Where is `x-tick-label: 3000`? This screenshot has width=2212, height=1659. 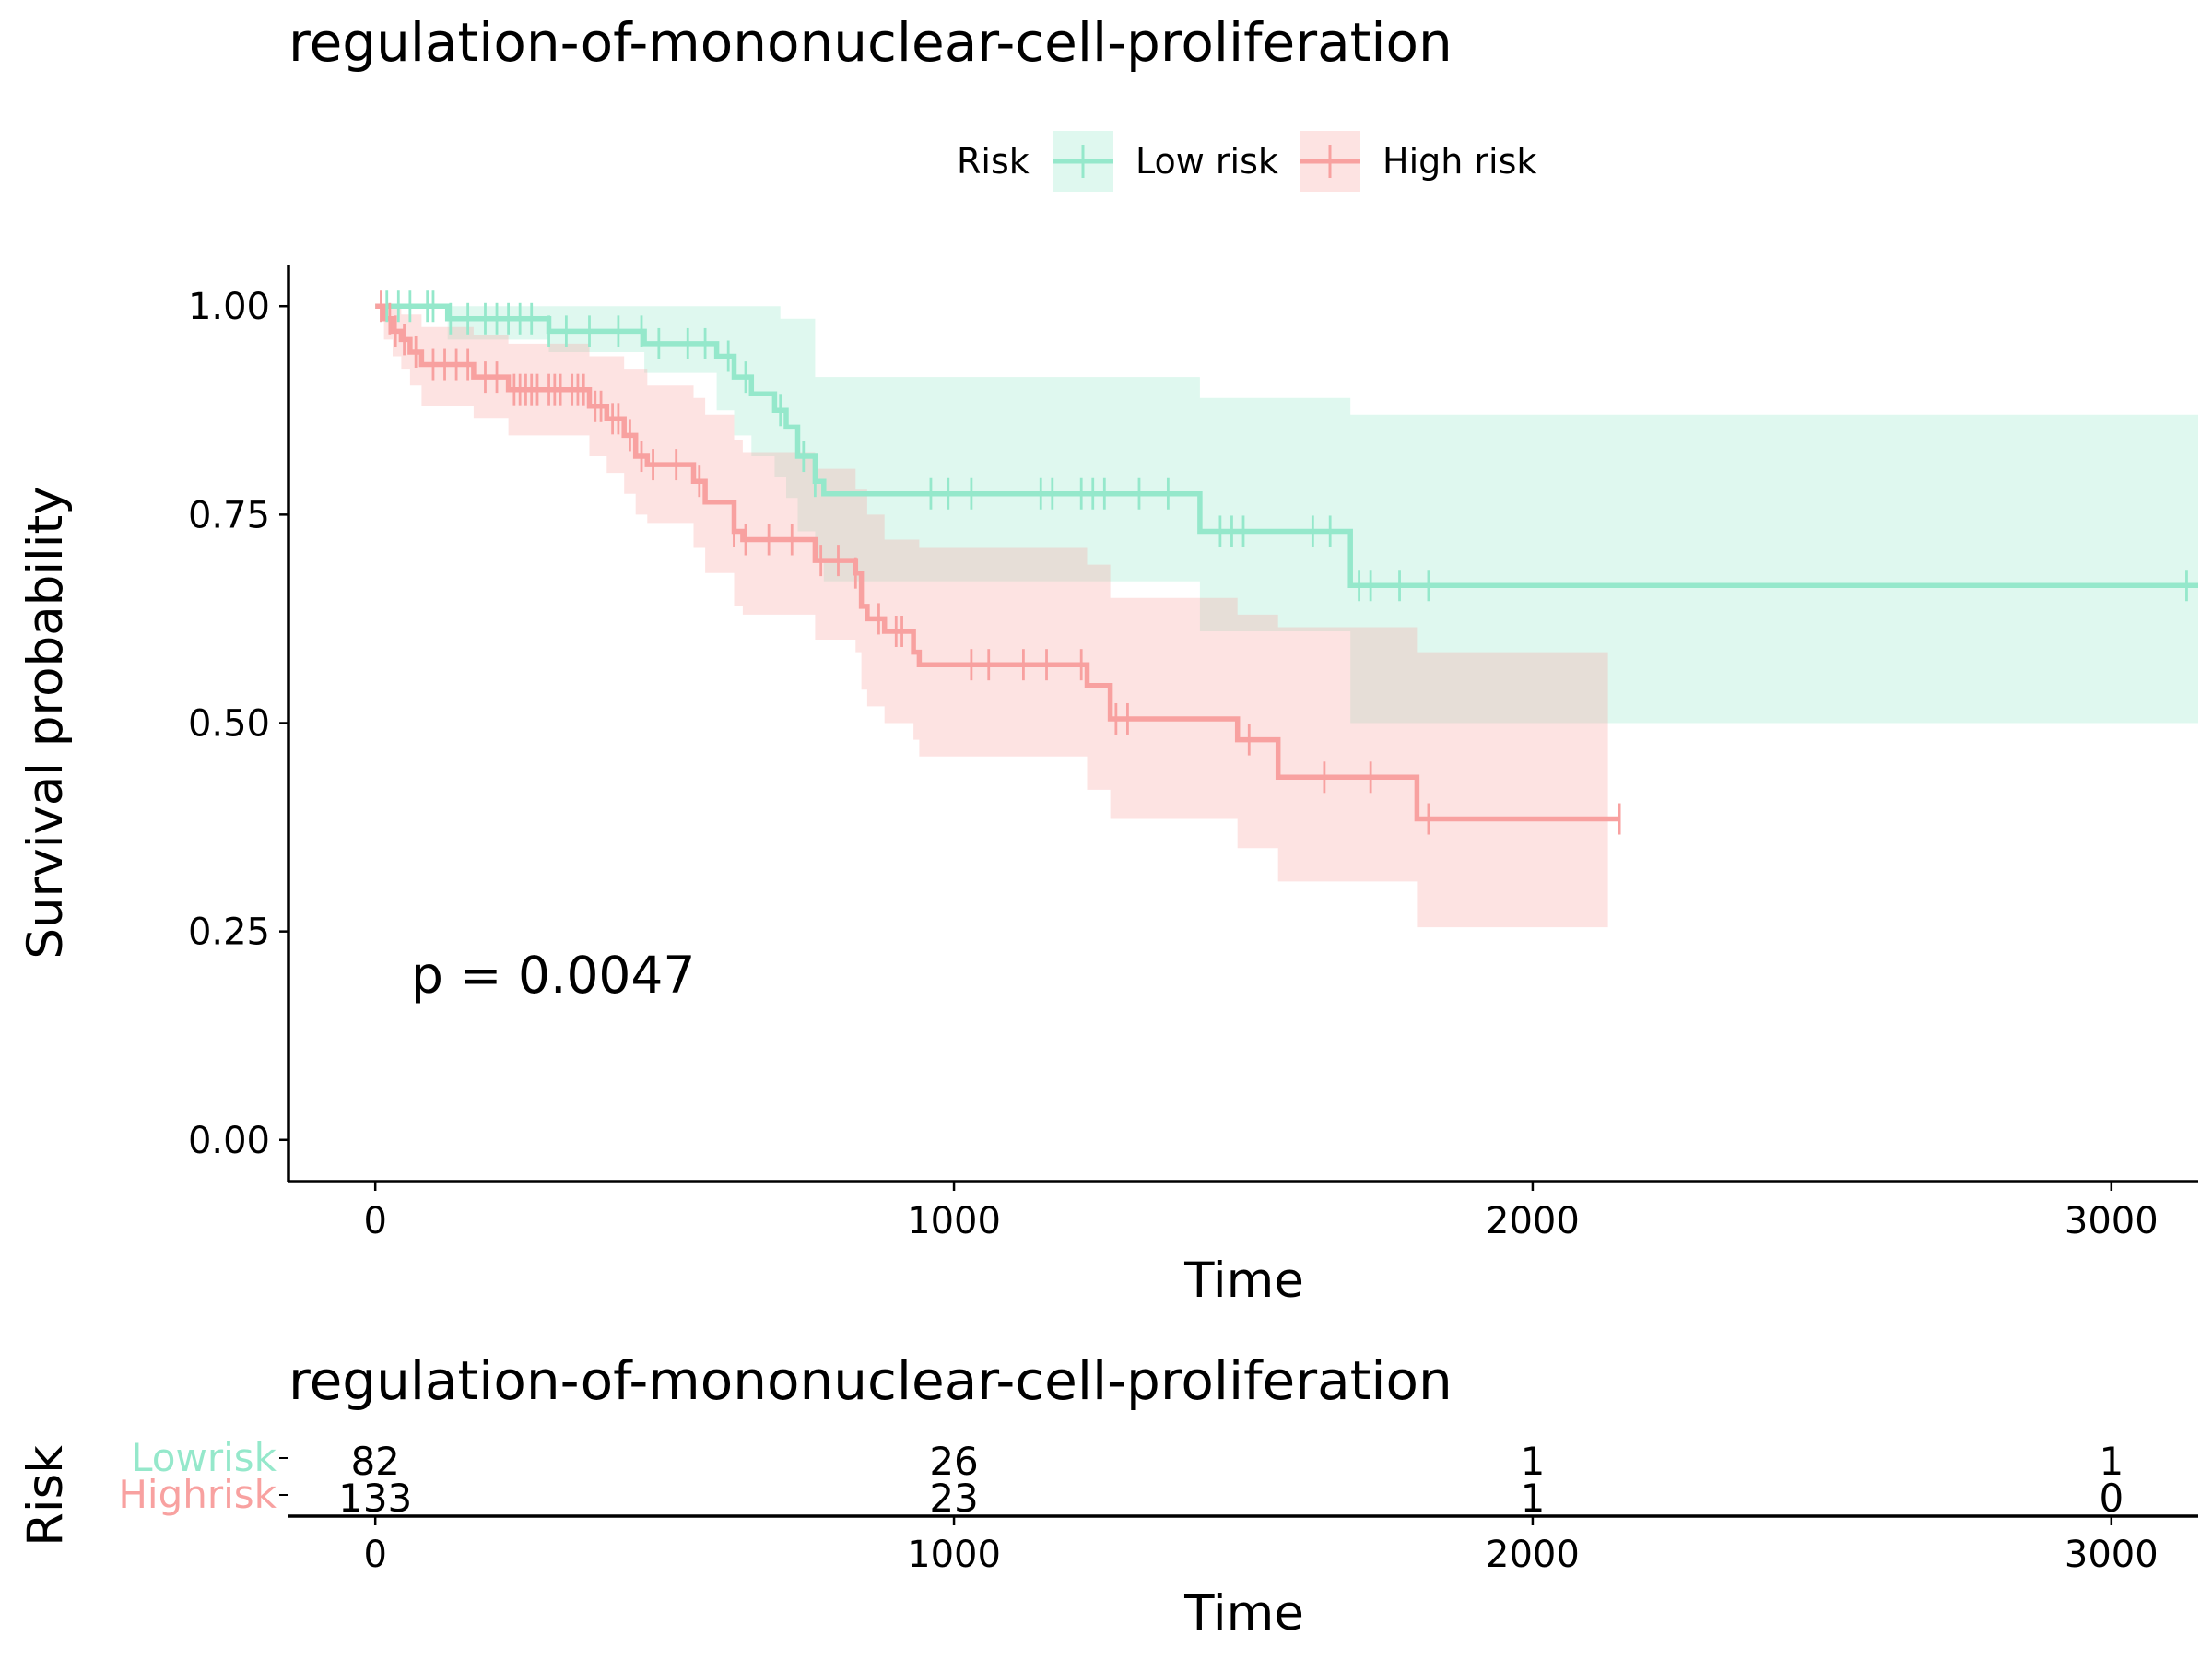
x-tick-label: 3000 is located at coordinates (2112, 1221).